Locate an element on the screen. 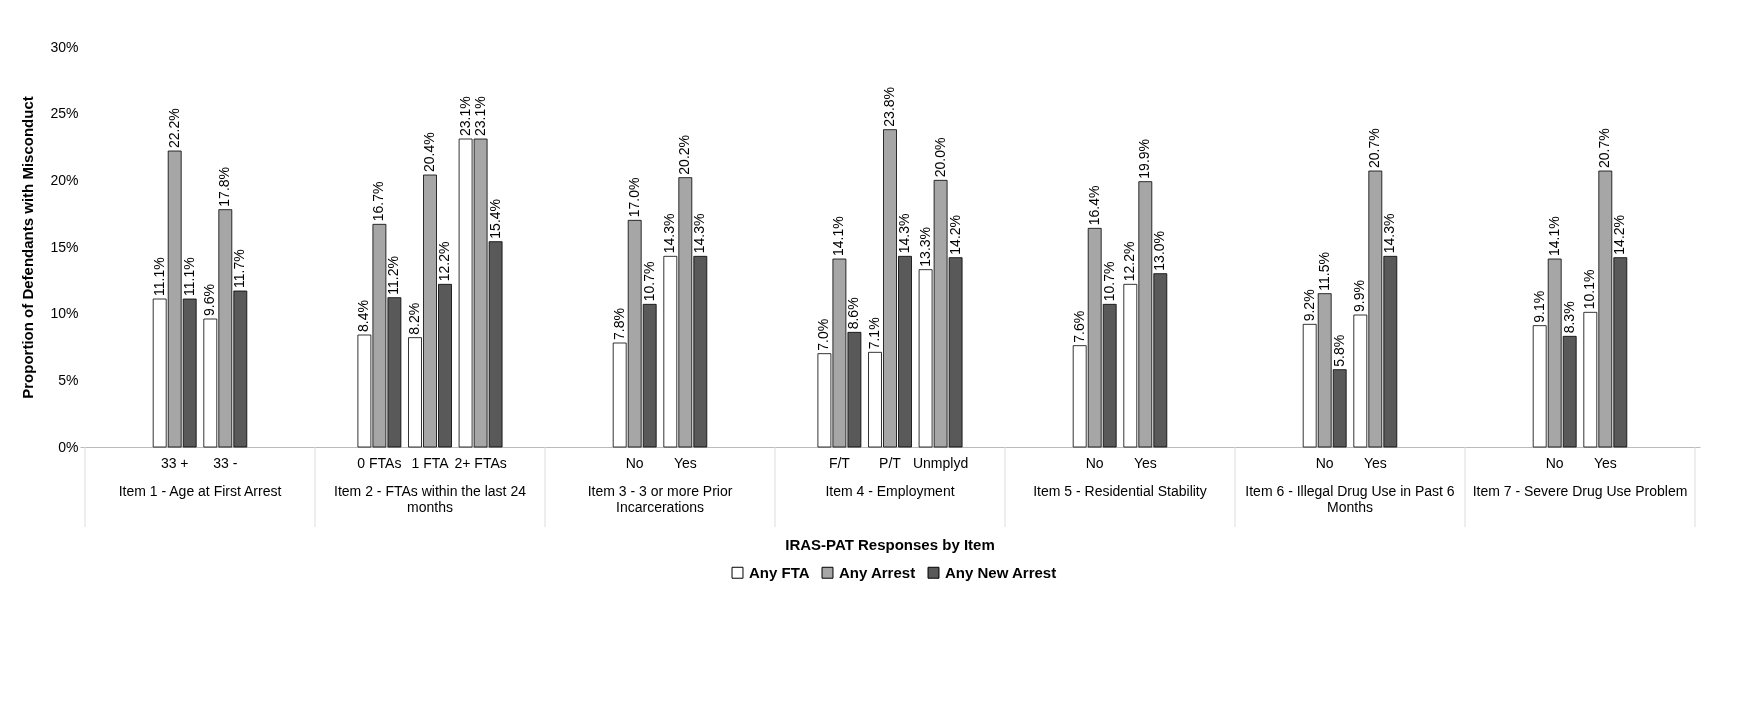 Image resolution: width=1754 pixels, height=720 pixels. x-axis-title: IRAS-PAT Responses by Item is located at coordinates (890, 544).